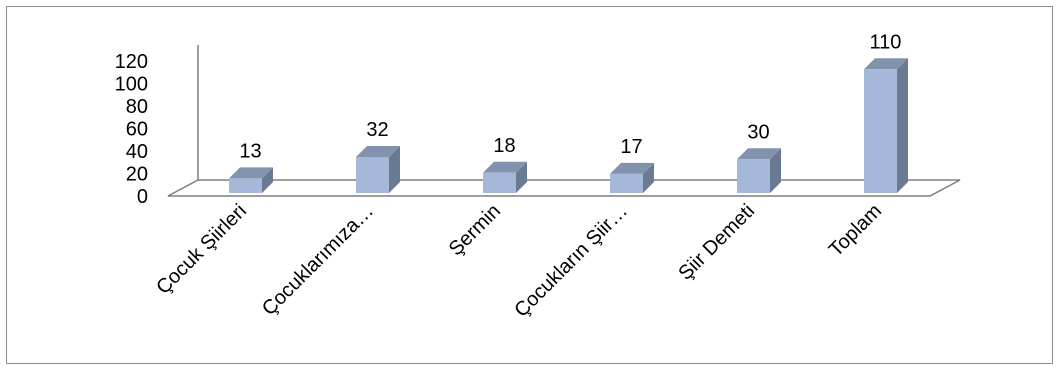 The height and width of the screenshot is (372, 1061). I want to click on category-label: Toplam, so click(855, 230).